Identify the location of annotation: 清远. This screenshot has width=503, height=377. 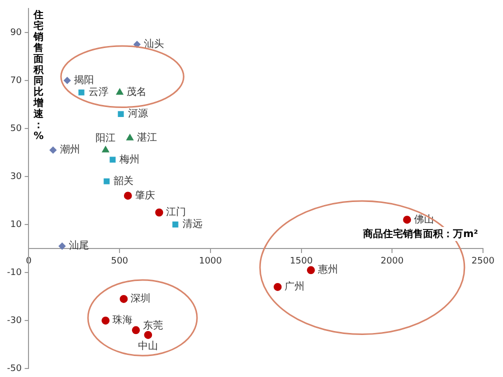
(192, 224).